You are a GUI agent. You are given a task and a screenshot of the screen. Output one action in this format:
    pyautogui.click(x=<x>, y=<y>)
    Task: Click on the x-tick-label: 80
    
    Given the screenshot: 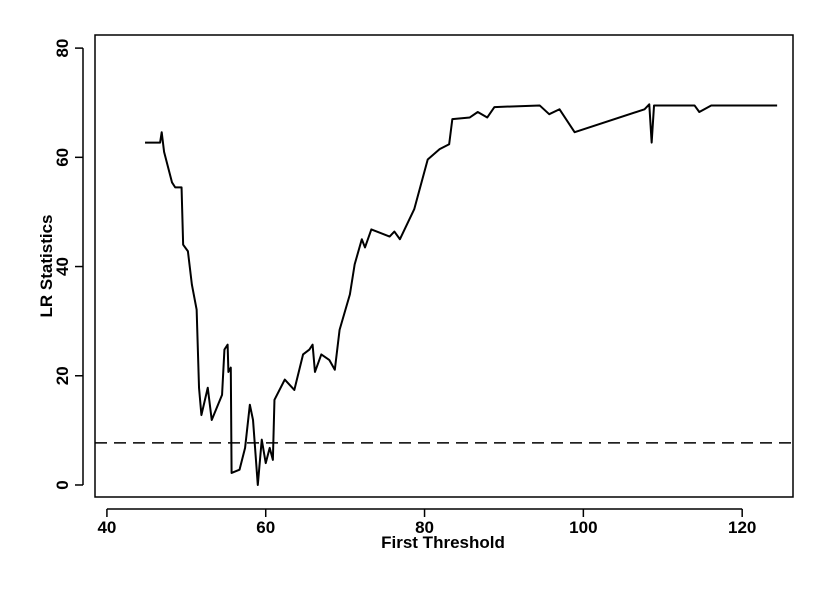 What is the action you would take?
    pyautogui.click(x=424, y=527)
    